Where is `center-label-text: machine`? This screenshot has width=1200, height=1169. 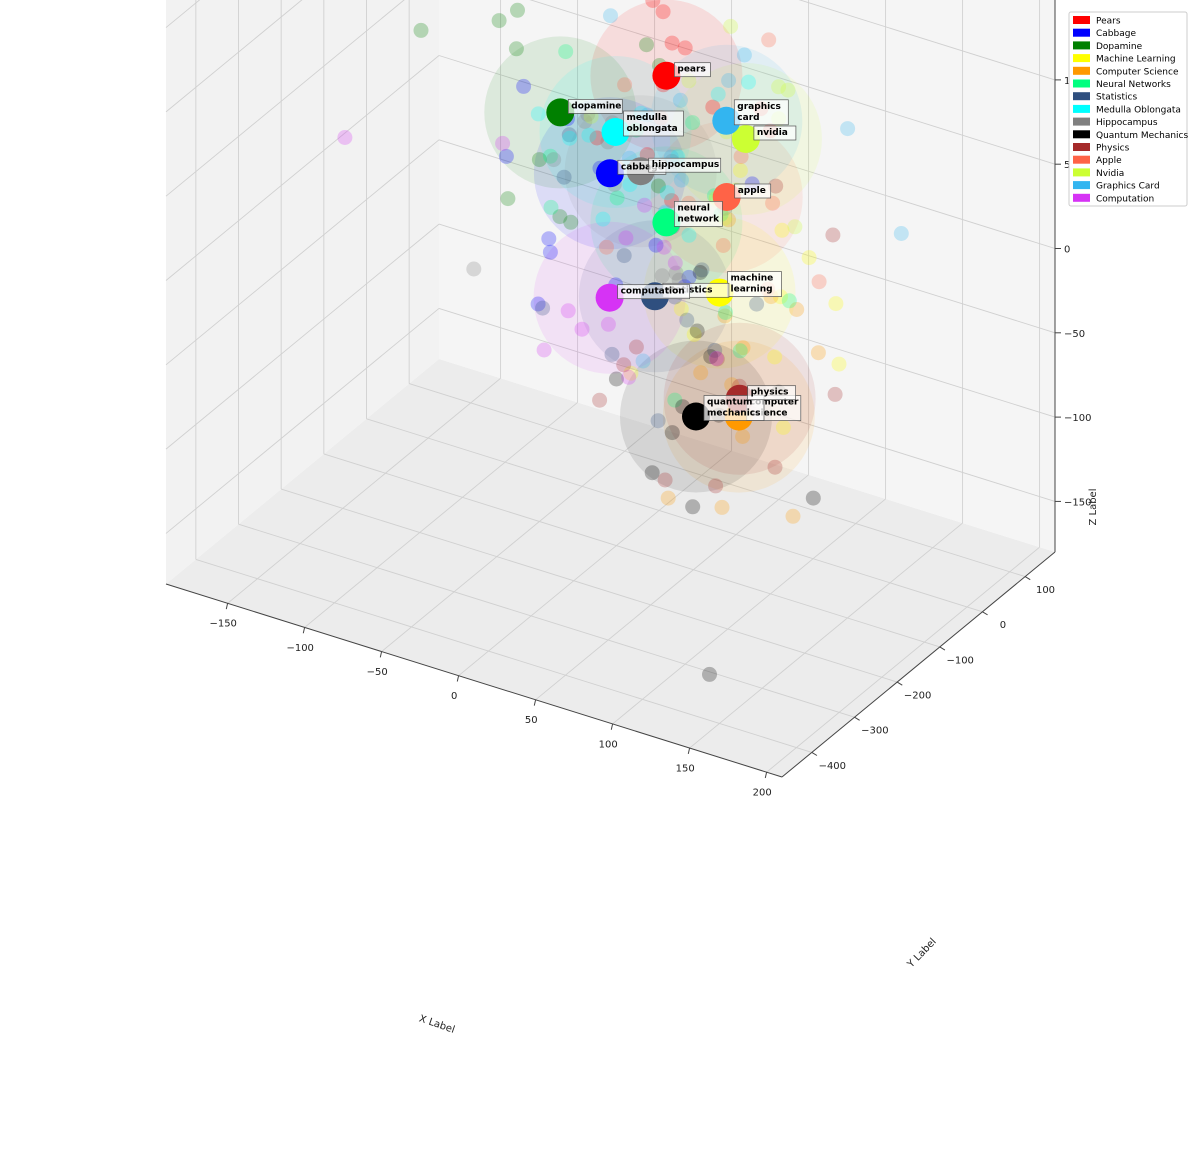
center-label-text: machine is located at coordinates (752, 279).